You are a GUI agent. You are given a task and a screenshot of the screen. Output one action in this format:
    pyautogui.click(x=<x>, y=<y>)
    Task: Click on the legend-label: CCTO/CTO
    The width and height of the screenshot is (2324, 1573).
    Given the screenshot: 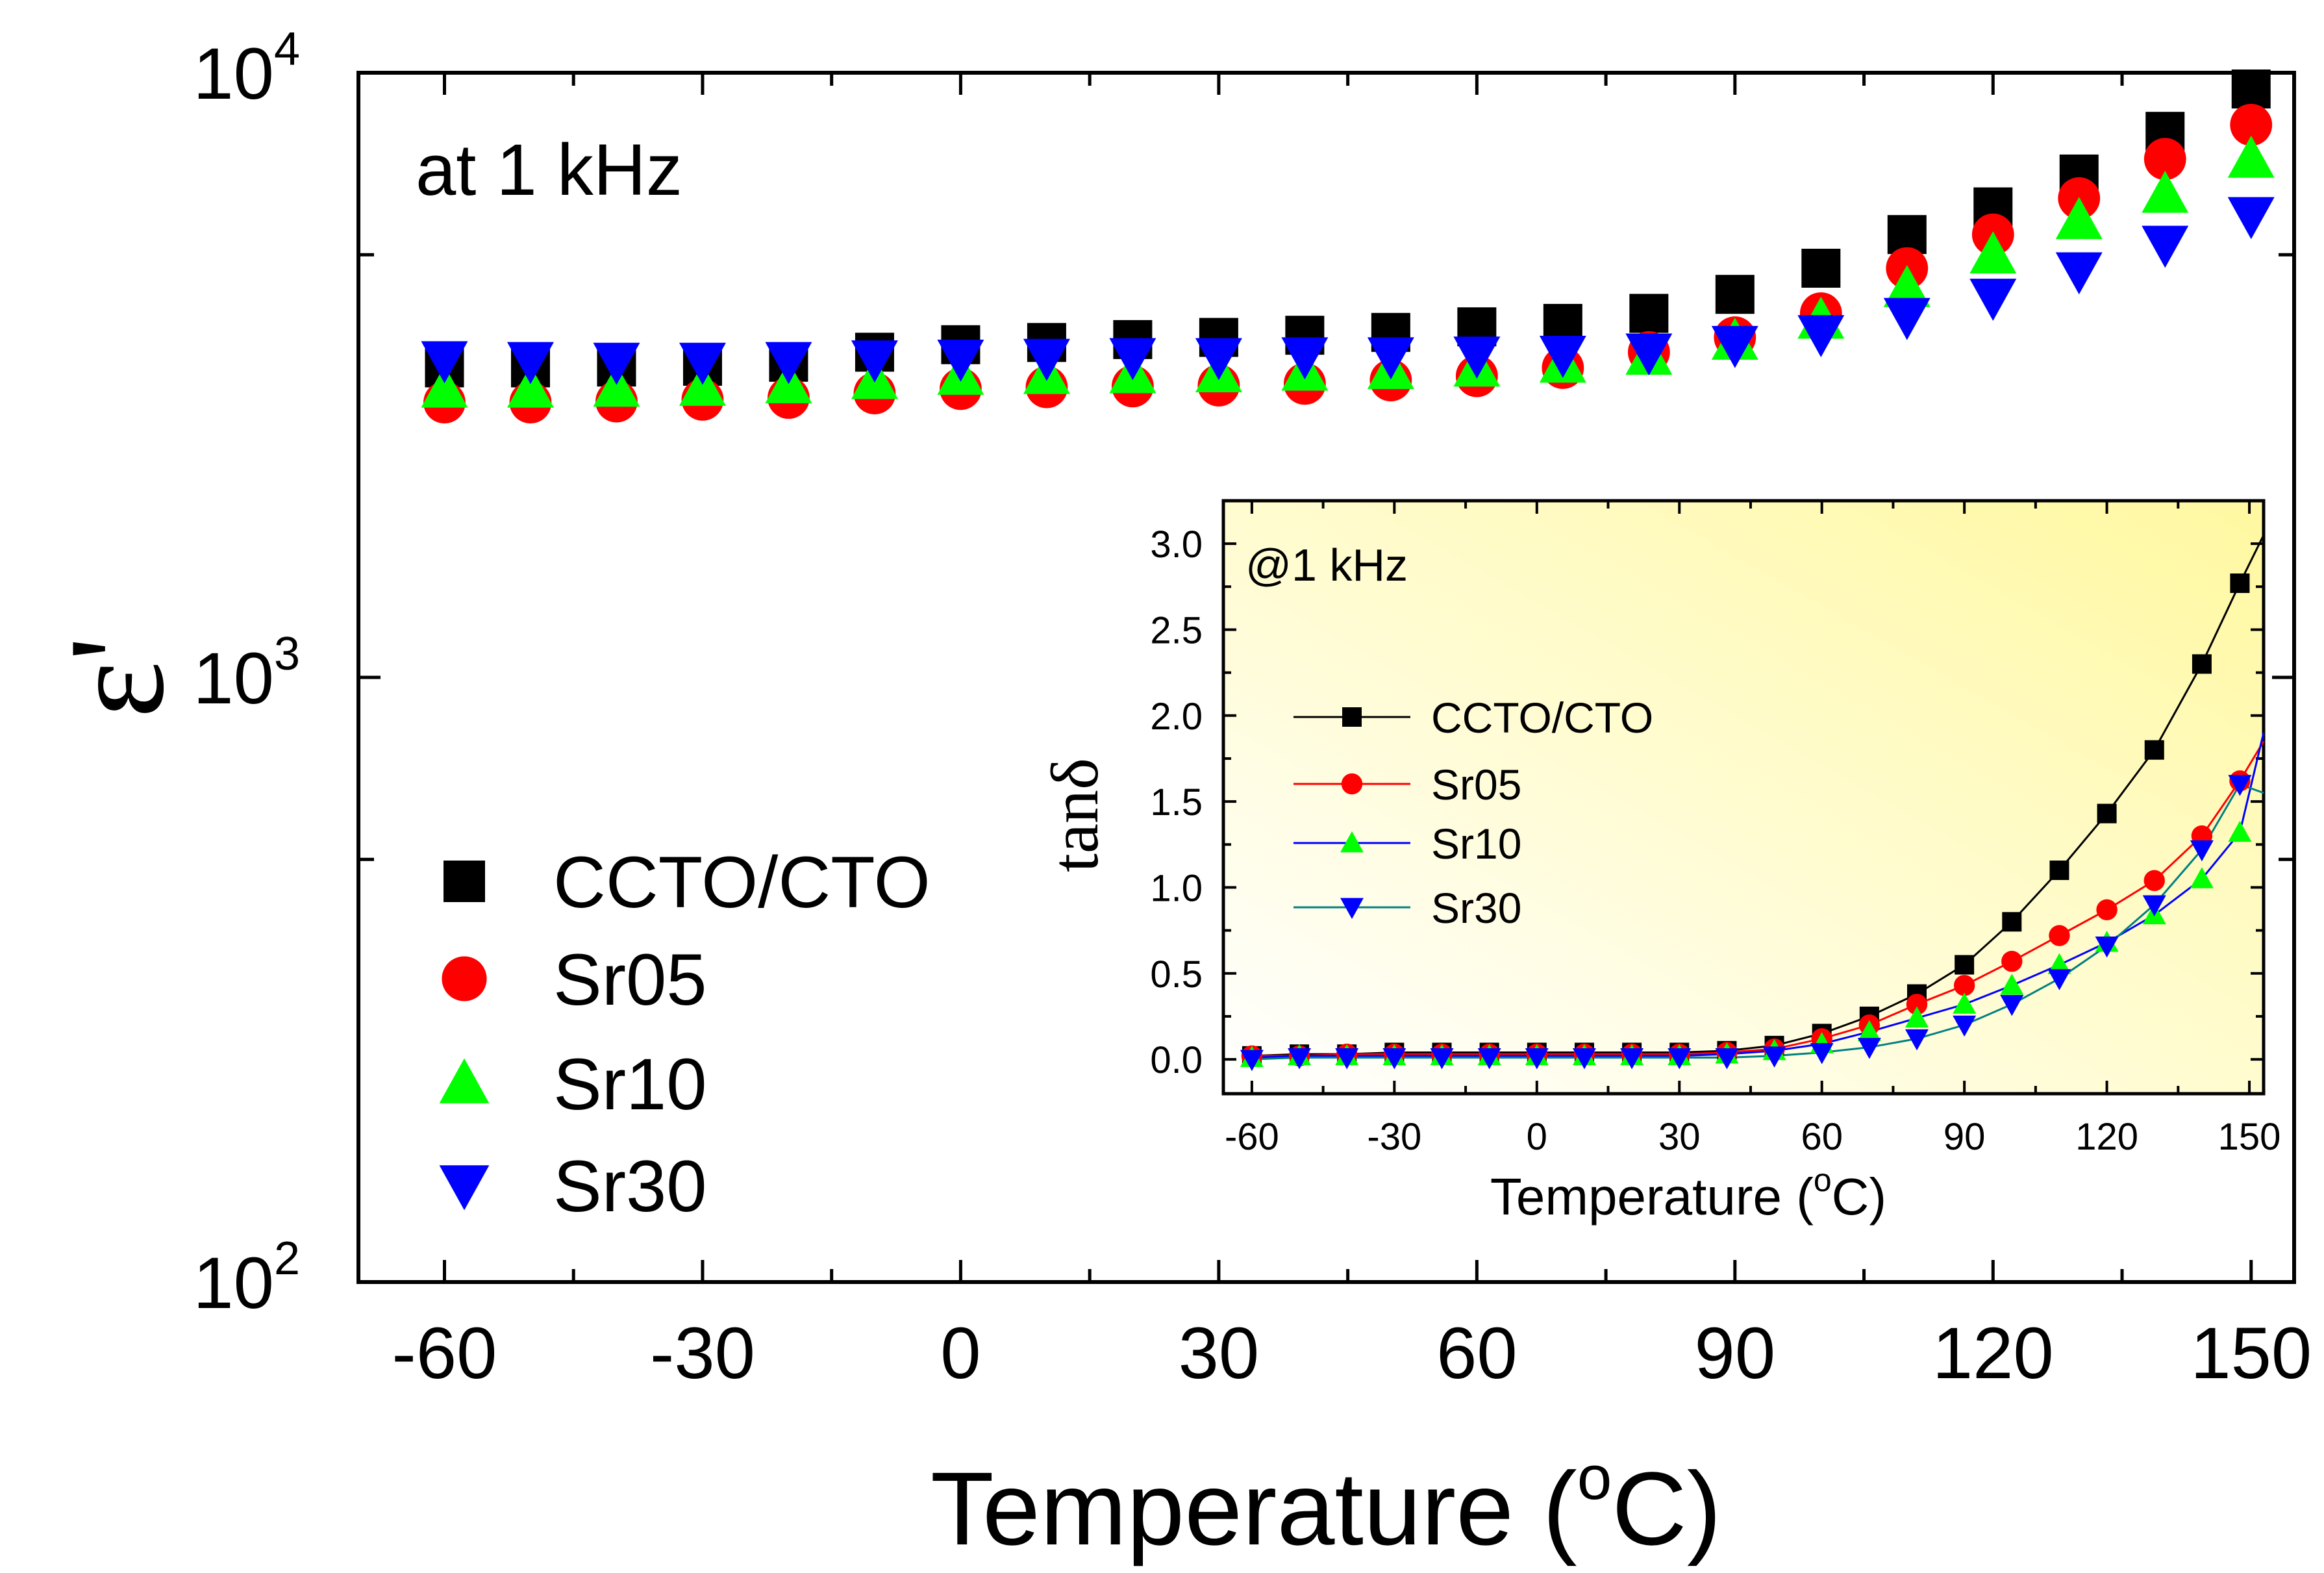 What is the action you would take?
    pyautogui.click(x=742, y=882)
    